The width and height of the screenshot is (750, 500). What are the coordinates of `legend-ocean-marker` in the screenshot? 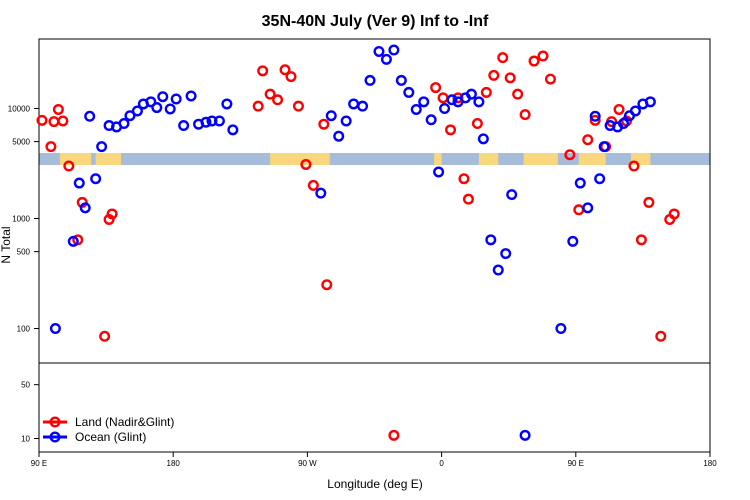 It's located at (55, 437).